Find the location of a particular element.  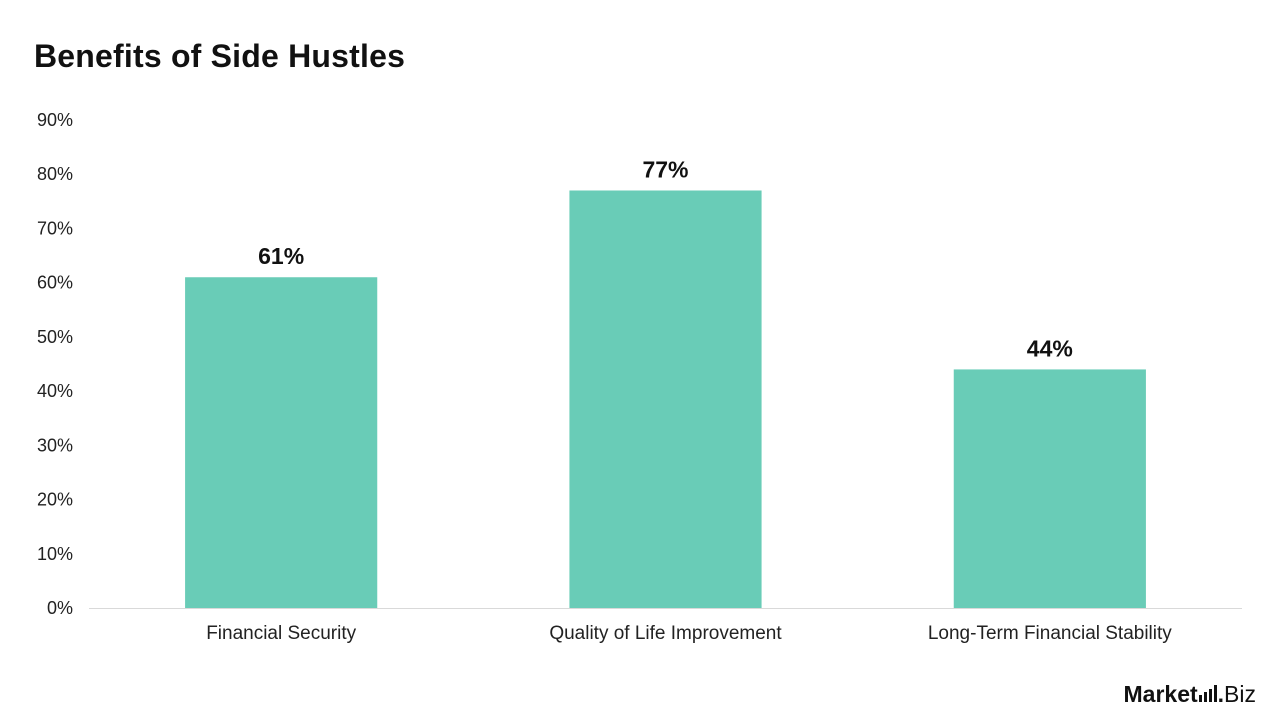

data-label-2: 77% is located at coordinates (665, 169).